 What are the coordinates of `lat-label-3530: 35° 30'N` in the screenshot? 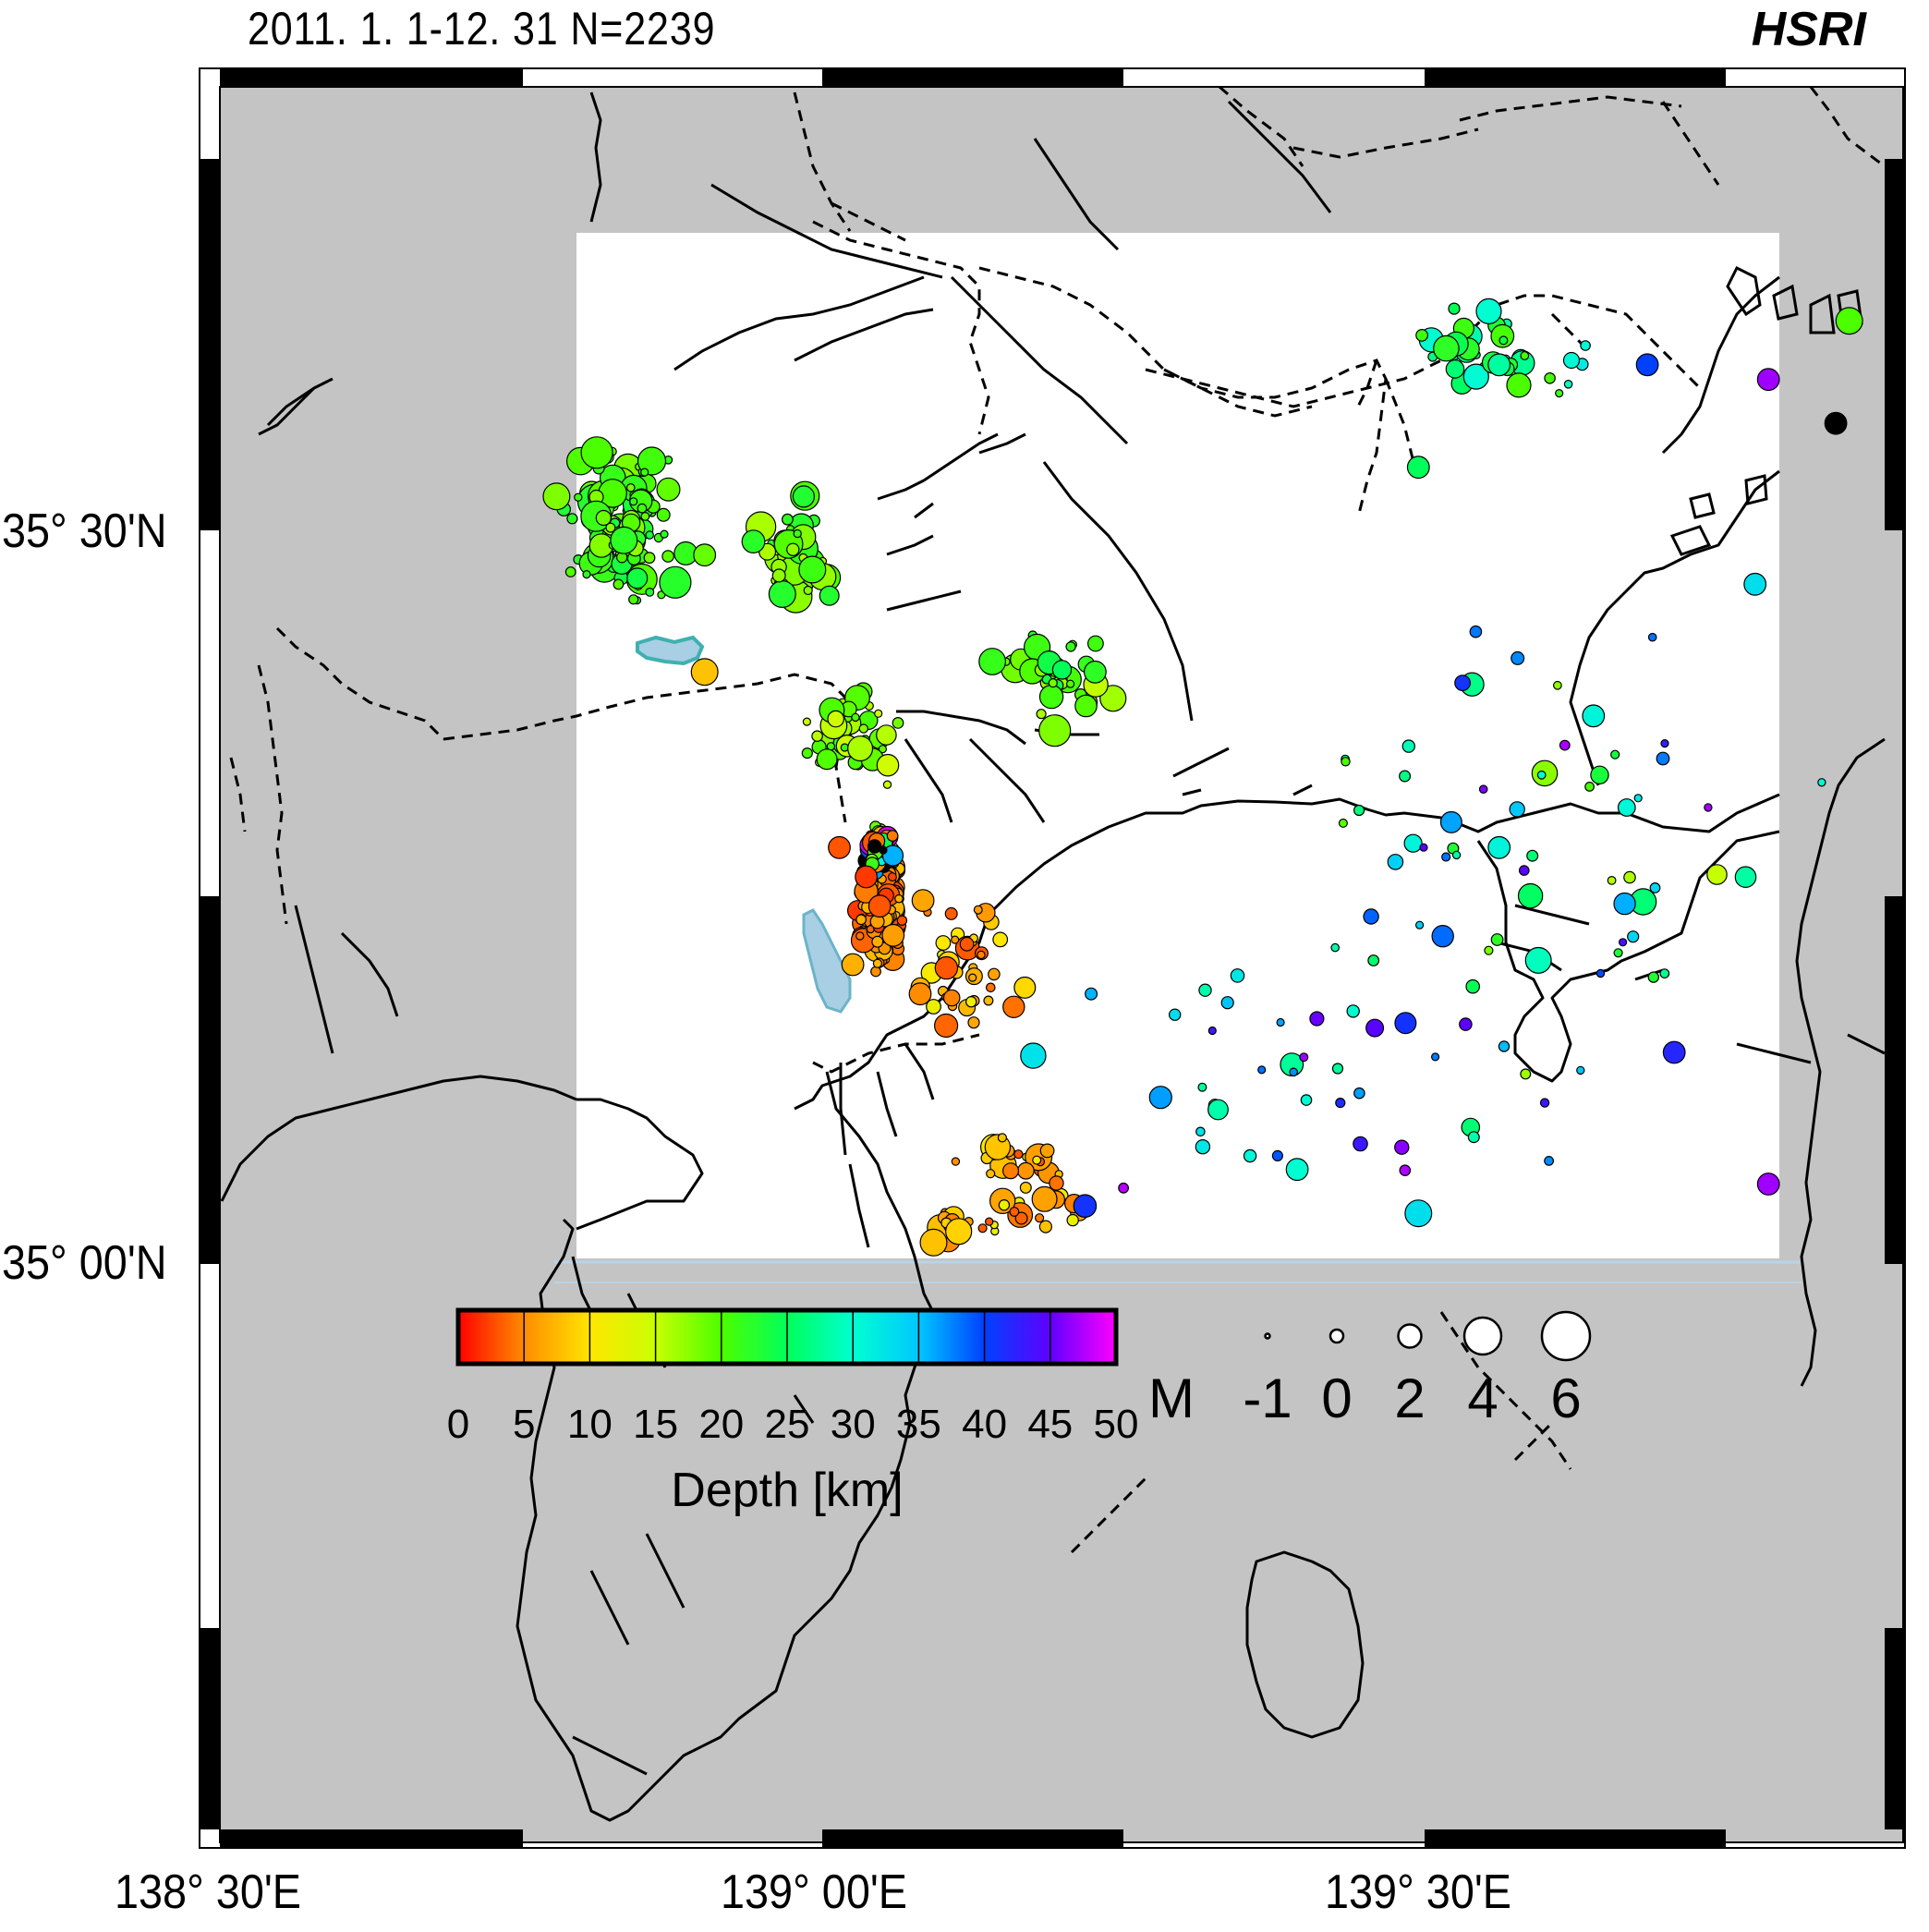 It's located at (84, 531).